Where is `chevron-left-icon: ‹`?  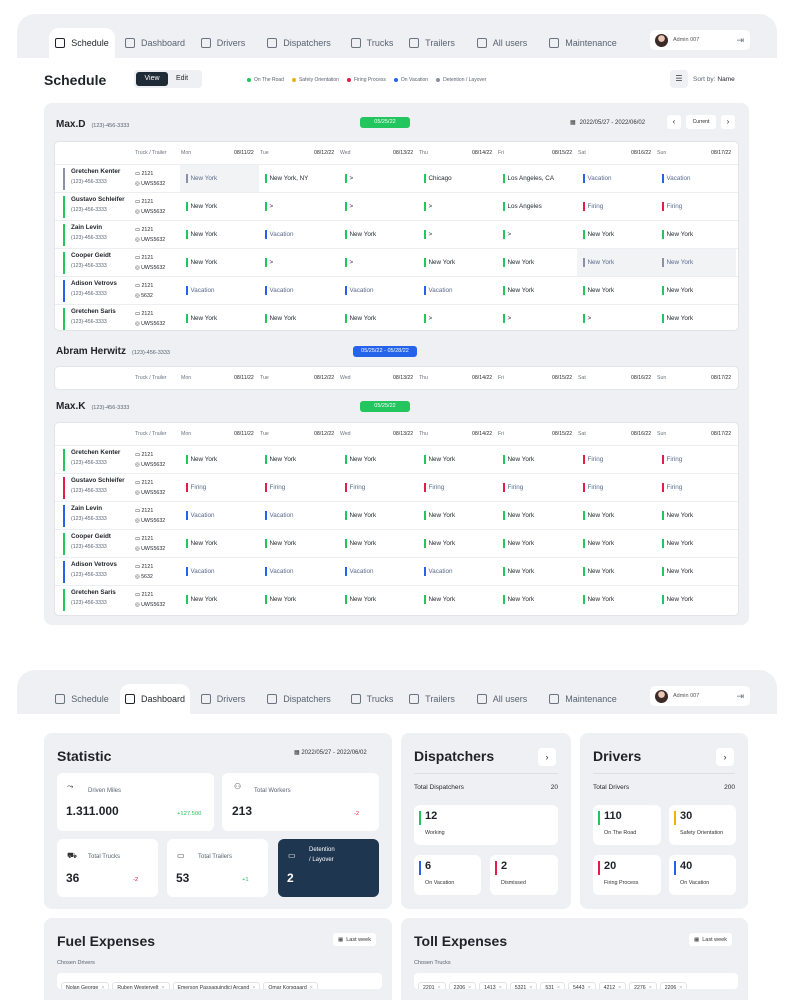 chevron-left-icon: ‹ is located at coordinates (674, 122).